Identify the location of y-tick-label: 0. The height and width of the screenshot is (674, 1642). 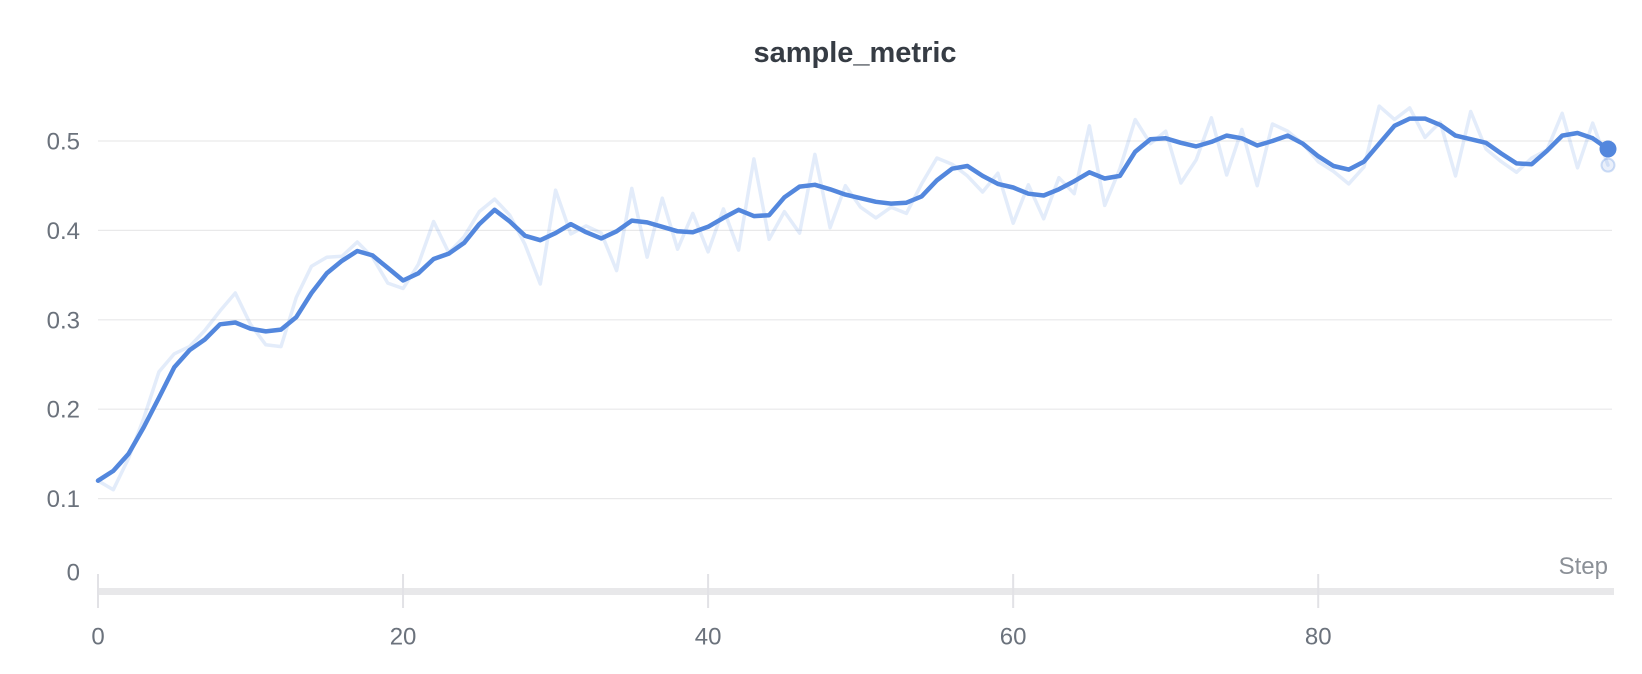
(73, 573).